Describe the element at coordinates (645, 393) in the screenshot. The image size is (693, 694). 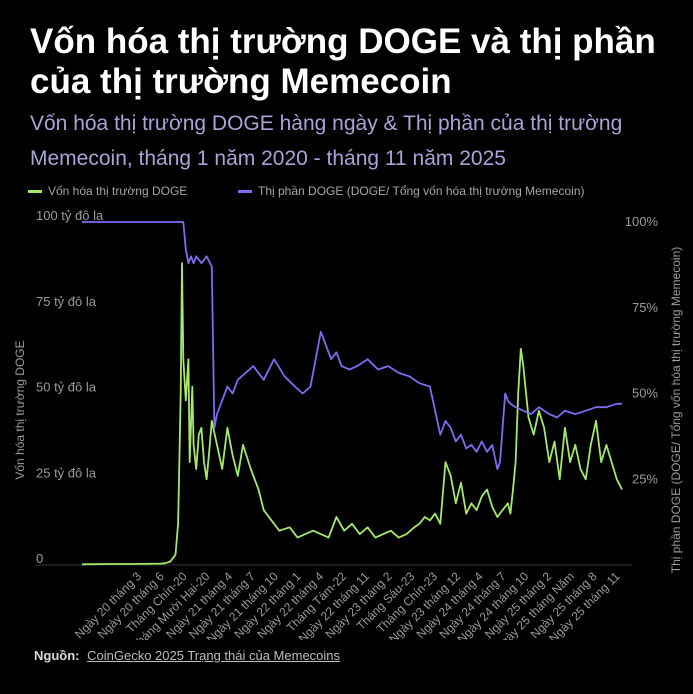
I see `y-right-tick-label: 50%` at that location.